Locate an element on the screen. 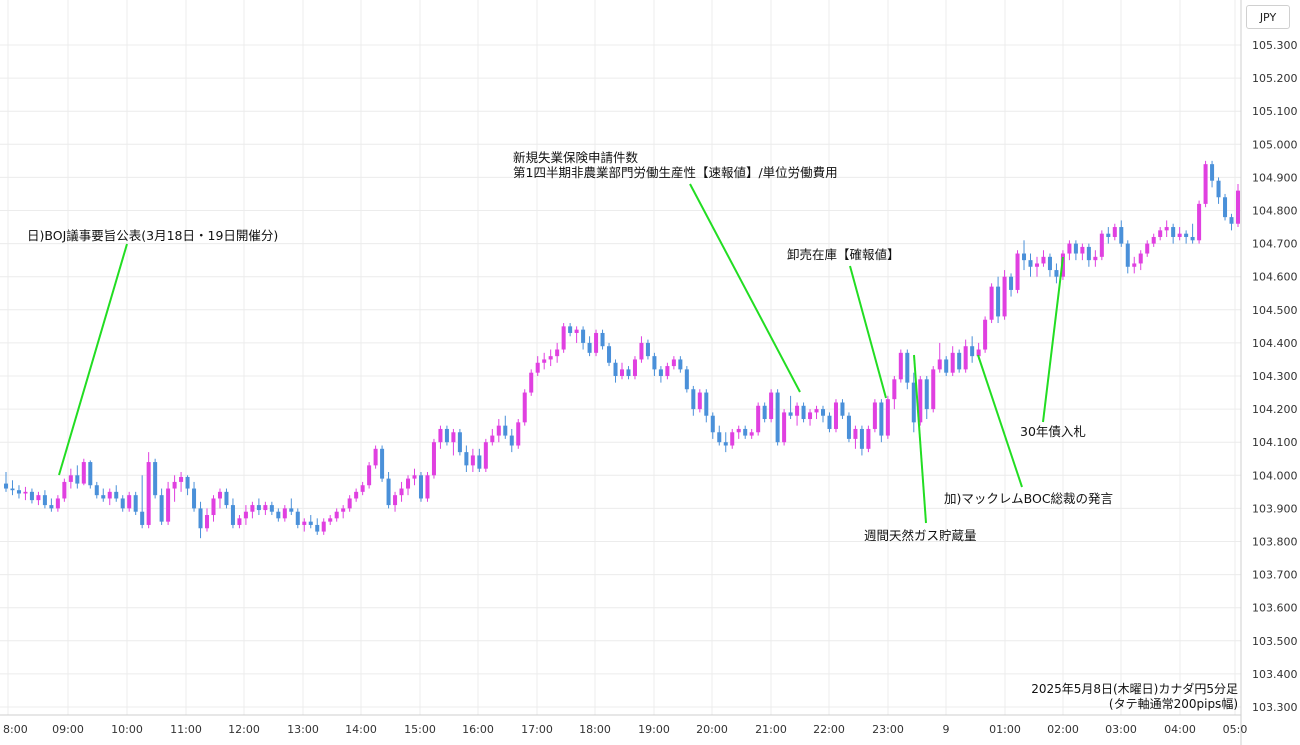 The height and width of the screenshot is (745, 1300). x-tick-label: 09:00 is located at coordinates (68, 729).